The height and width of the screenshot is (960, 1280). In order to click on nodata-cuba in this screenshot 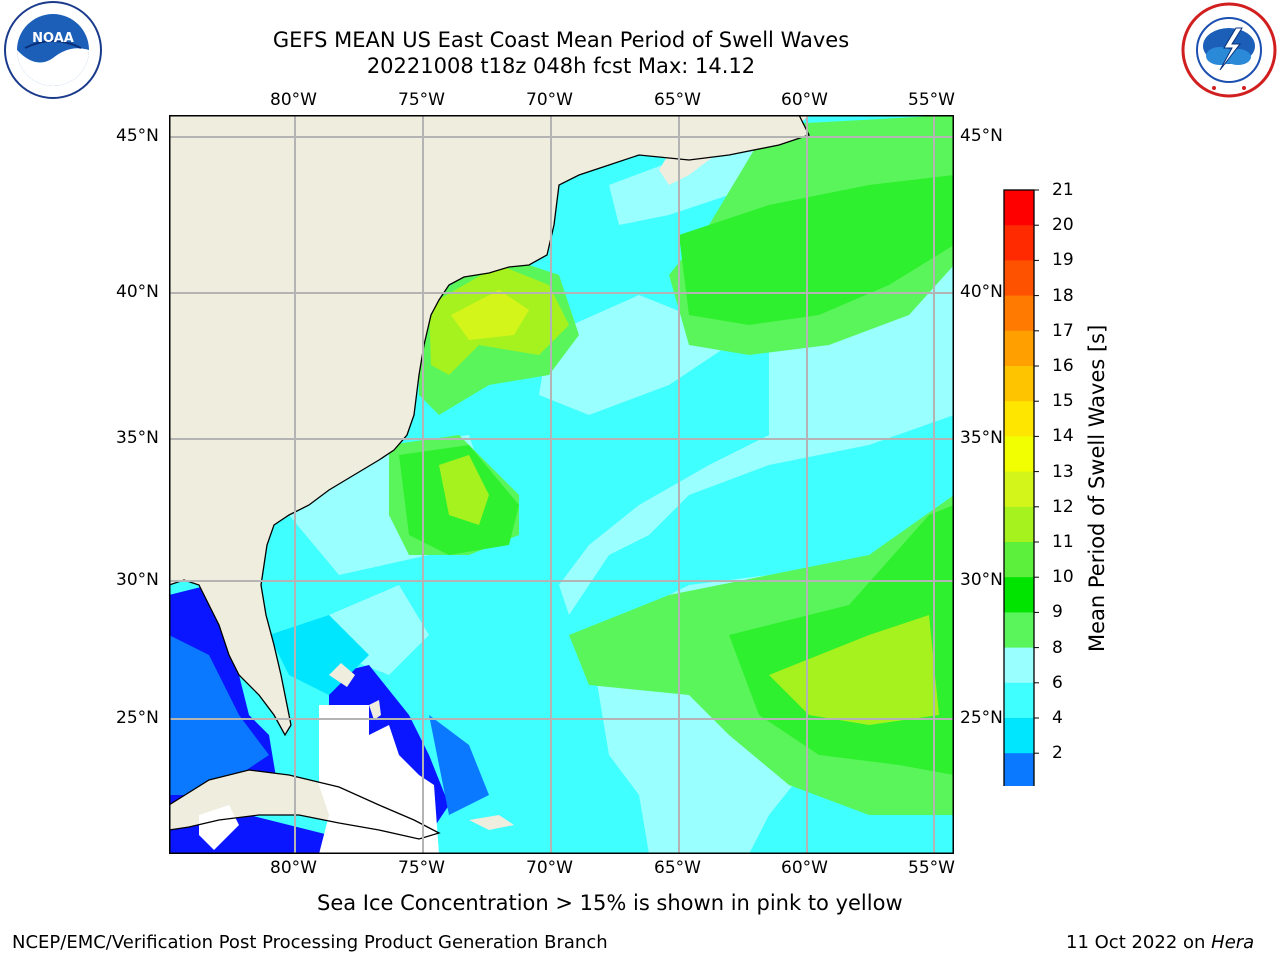, I will do `click(219, 827)`.